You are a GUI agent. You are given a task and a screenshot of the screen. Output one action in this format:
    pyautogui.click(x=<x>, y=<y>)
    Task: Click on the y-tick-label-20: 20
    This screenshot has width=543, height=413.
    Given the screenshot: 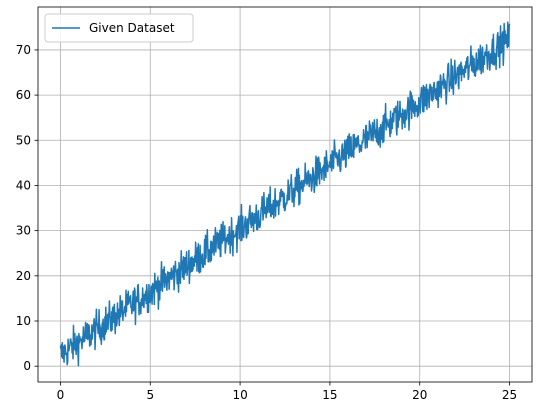 What is the action you would take?
    pyautogui.click(x=23, y=276)
    